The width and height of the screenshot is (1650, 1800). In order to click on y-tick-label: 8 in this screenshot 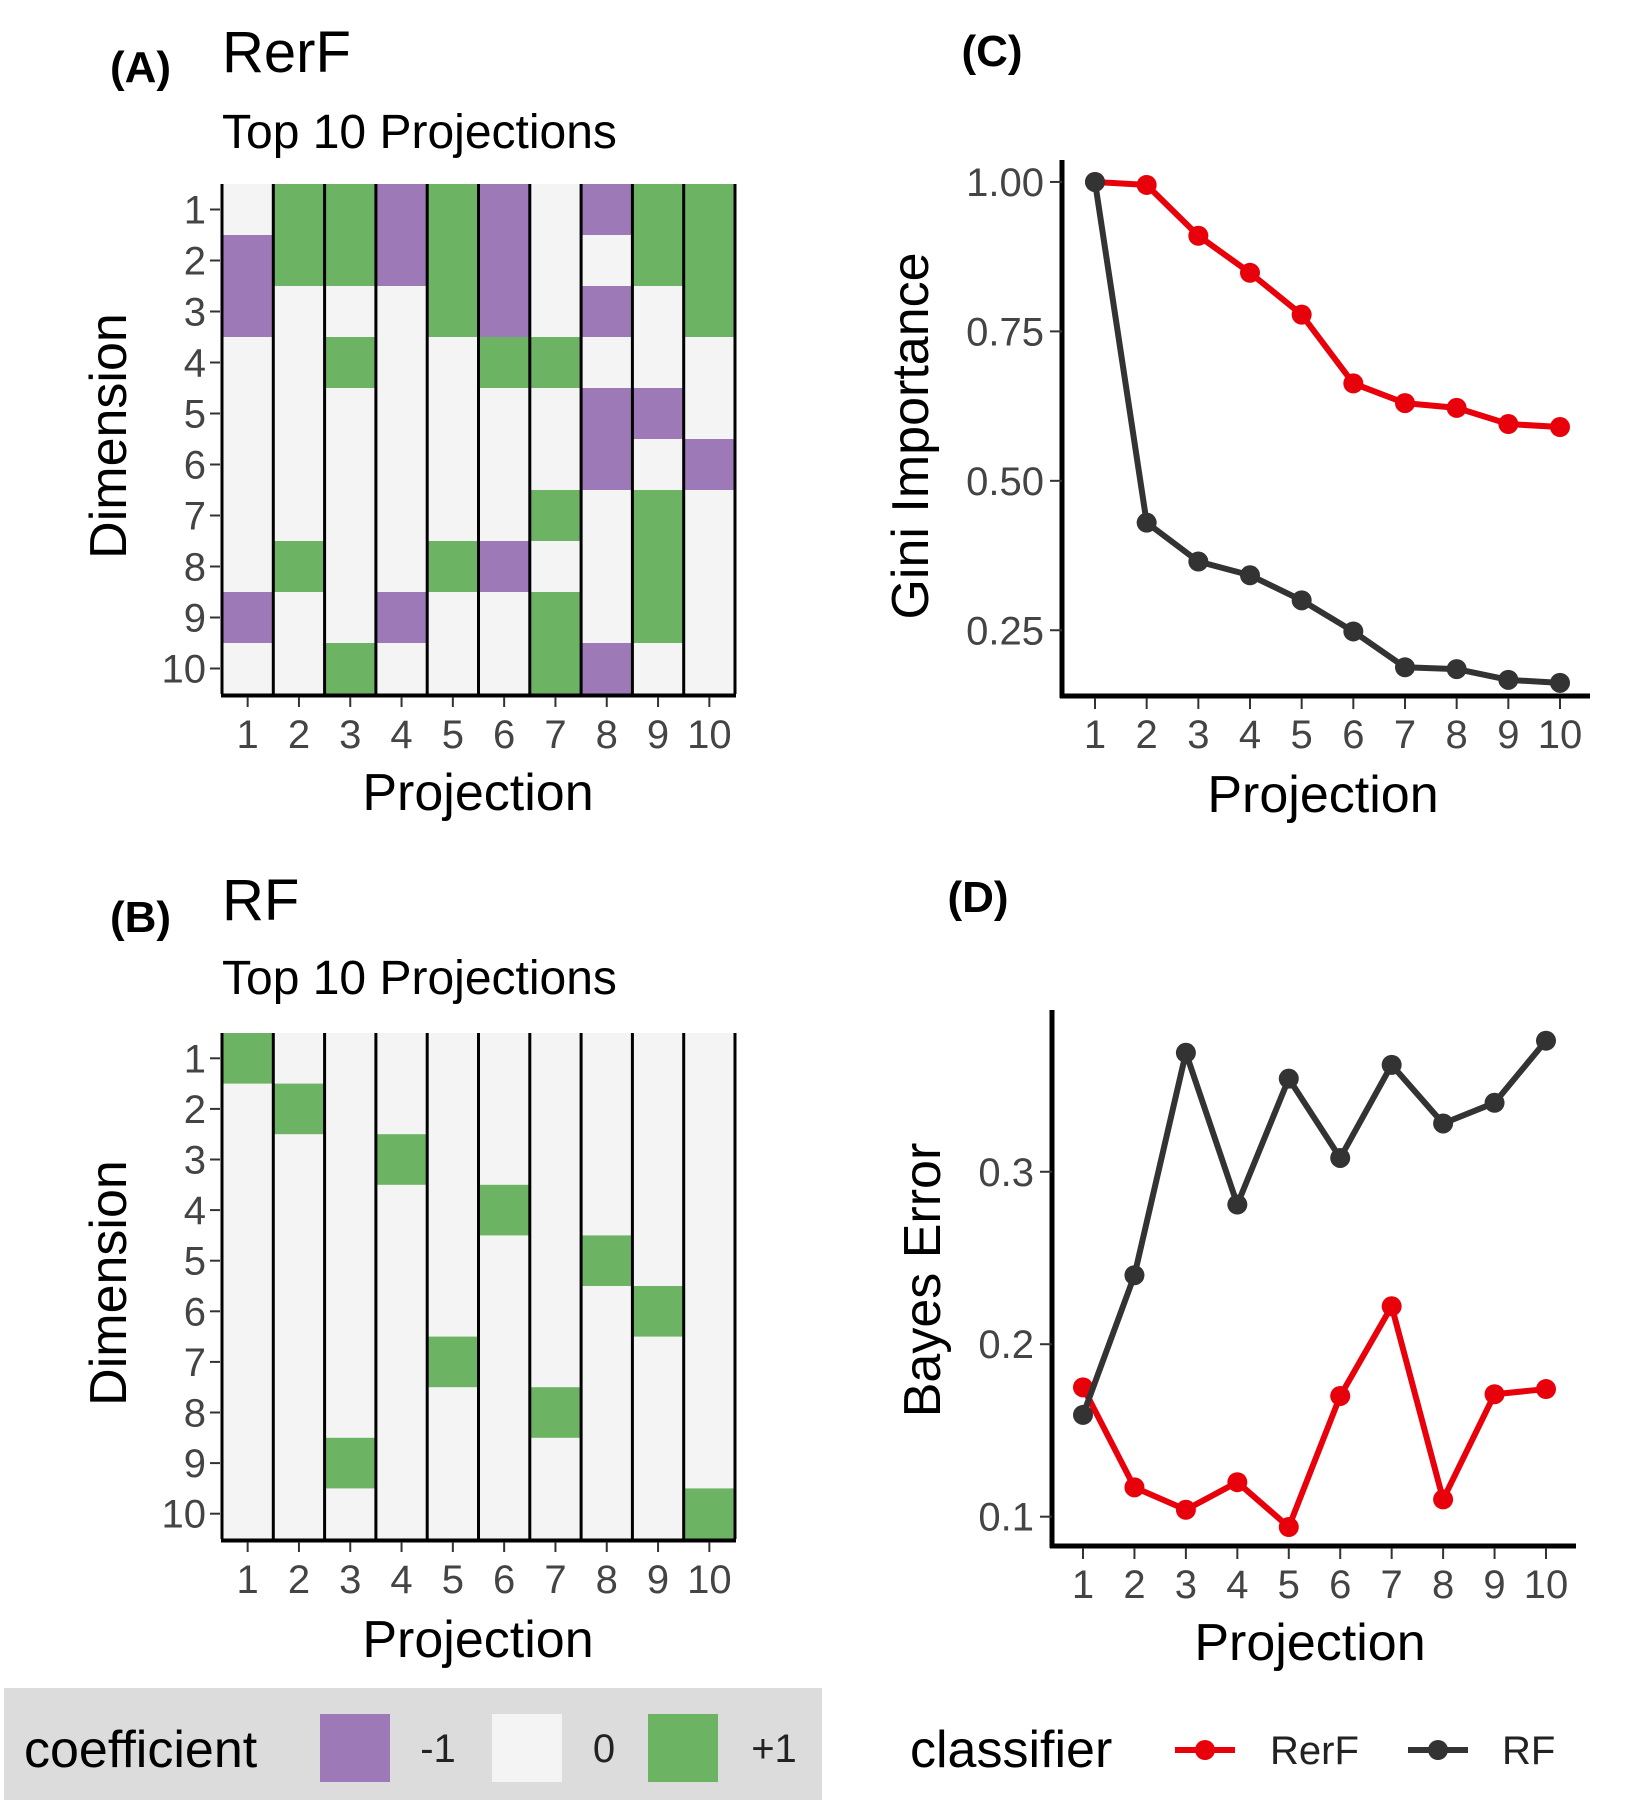, I will do `click(195, 568)`.